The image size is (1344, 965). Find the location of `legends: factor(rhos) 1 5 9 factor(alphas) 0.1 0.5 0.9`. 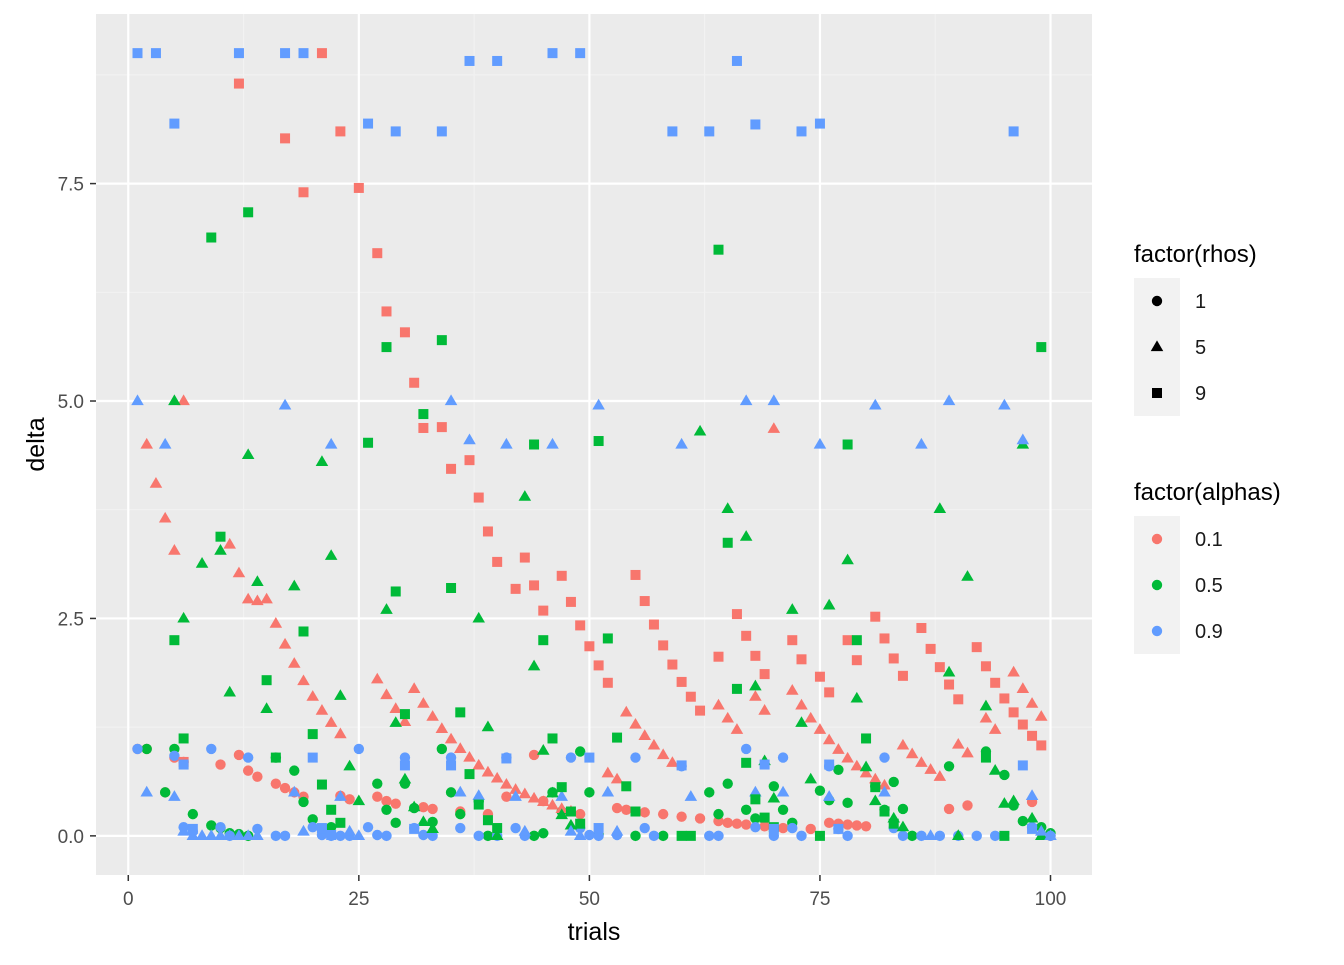

legends: factor(rhos) 1 5 9 factor(alphas) 0.1 0.5 0.9 is located at coordinates (1207, 447).